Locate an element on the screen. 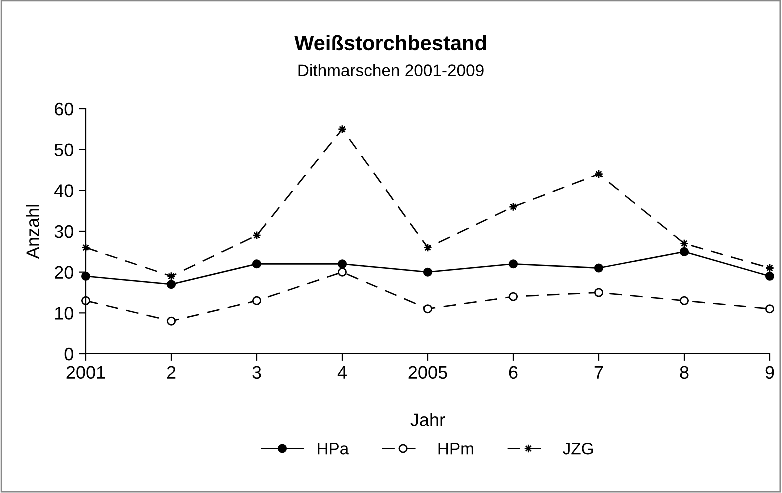 Image resolution: width=782 pixels, height=493 pixels. y-tick-label: 10 is located at coordinates (64, 313).